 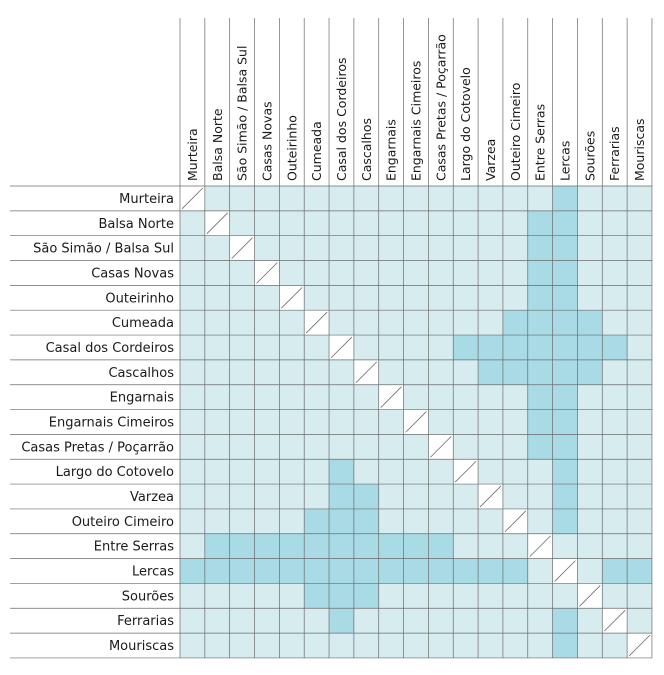 What do you see at coordinates (440, 107) in the screenshot?
I see `column-label-casas-pretas-pocarrao: Casas Pretas / Poçarrão` at bounding box center [440, 107].